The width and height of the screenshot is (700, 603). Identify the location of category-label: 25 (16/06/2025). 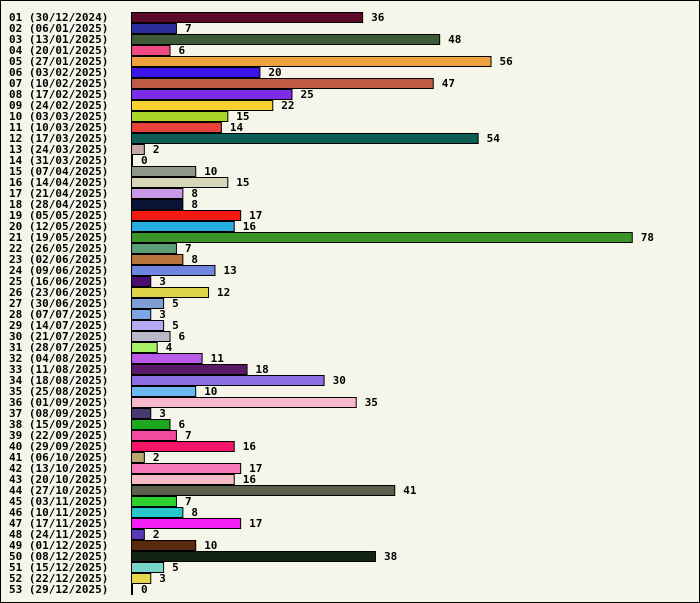
(58, 281).